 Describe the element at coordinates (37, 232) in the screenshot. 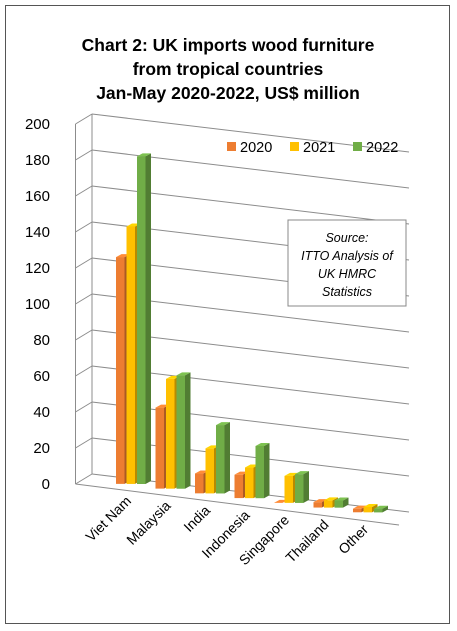

I see `y-tick-label: 140` at that location.